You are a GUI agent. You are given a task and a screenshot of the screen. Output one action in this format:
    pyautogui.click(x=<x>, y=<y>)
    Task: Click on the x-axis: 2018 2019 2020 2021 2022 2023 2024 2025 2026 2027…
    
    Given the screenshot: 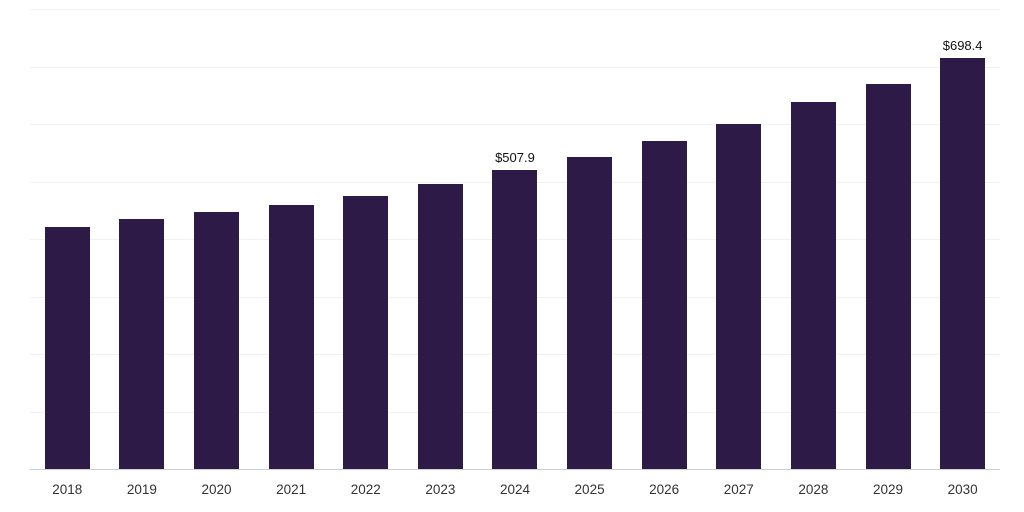 What is the action you would take?
    pyautogui.click(x=515, y=491)
    